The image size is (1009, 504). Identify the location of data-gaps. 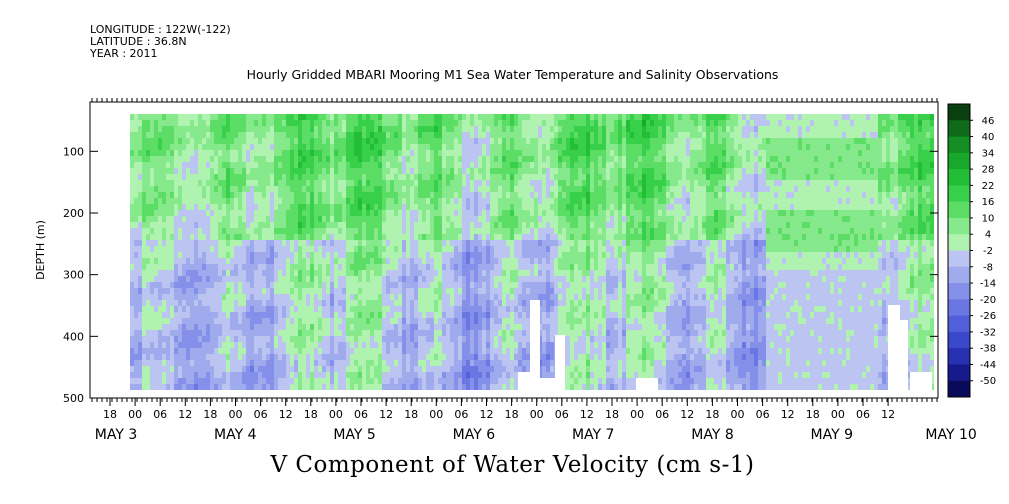
(725, 345).